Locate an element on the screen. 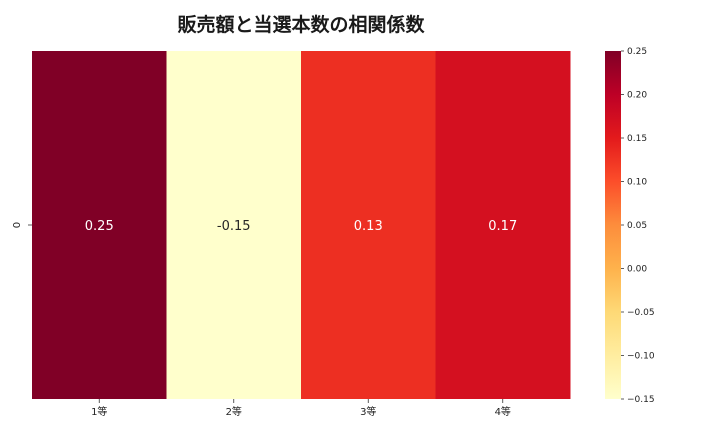  heatmap-cell-label: -0.15 is located at coordinates (234, 226).